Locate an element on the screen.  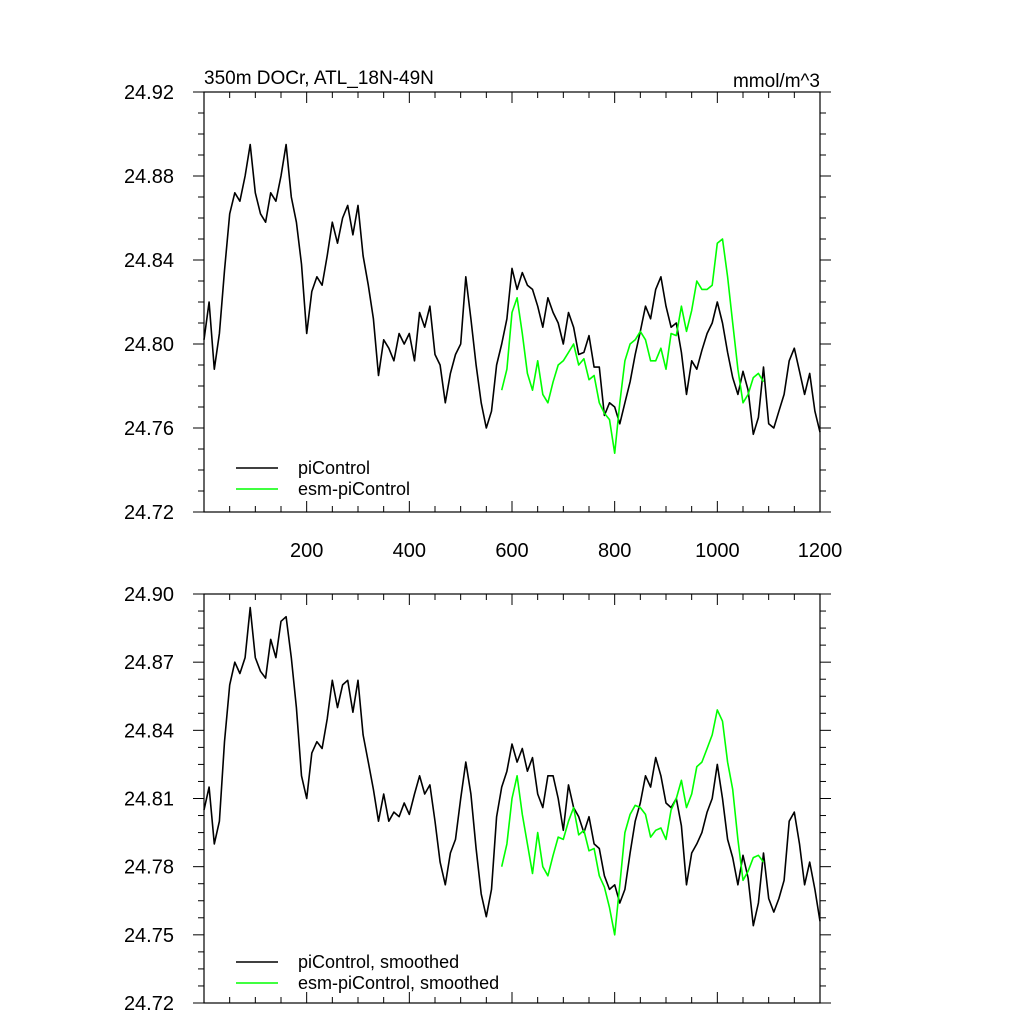
x-tick-label: 200 is located at coordinates (306, 551).